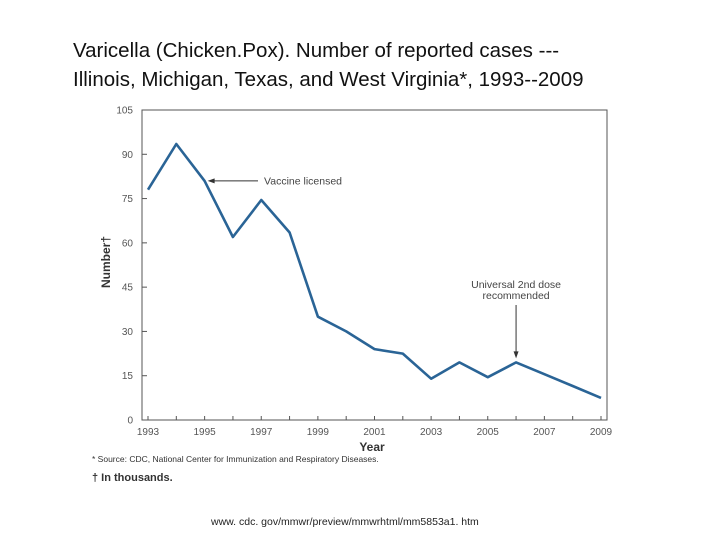 The width and height of the screenshot is (720, 540). Describe the element at coordinates (148, 432) in the screenshot. I see `x-tick-label: 1993` at that location.